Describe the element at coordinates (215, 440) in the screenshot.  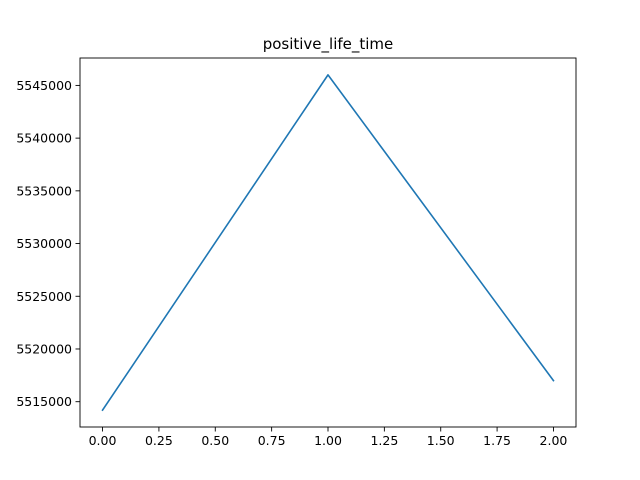
I see `x-tick-label: 0.50` at that location.